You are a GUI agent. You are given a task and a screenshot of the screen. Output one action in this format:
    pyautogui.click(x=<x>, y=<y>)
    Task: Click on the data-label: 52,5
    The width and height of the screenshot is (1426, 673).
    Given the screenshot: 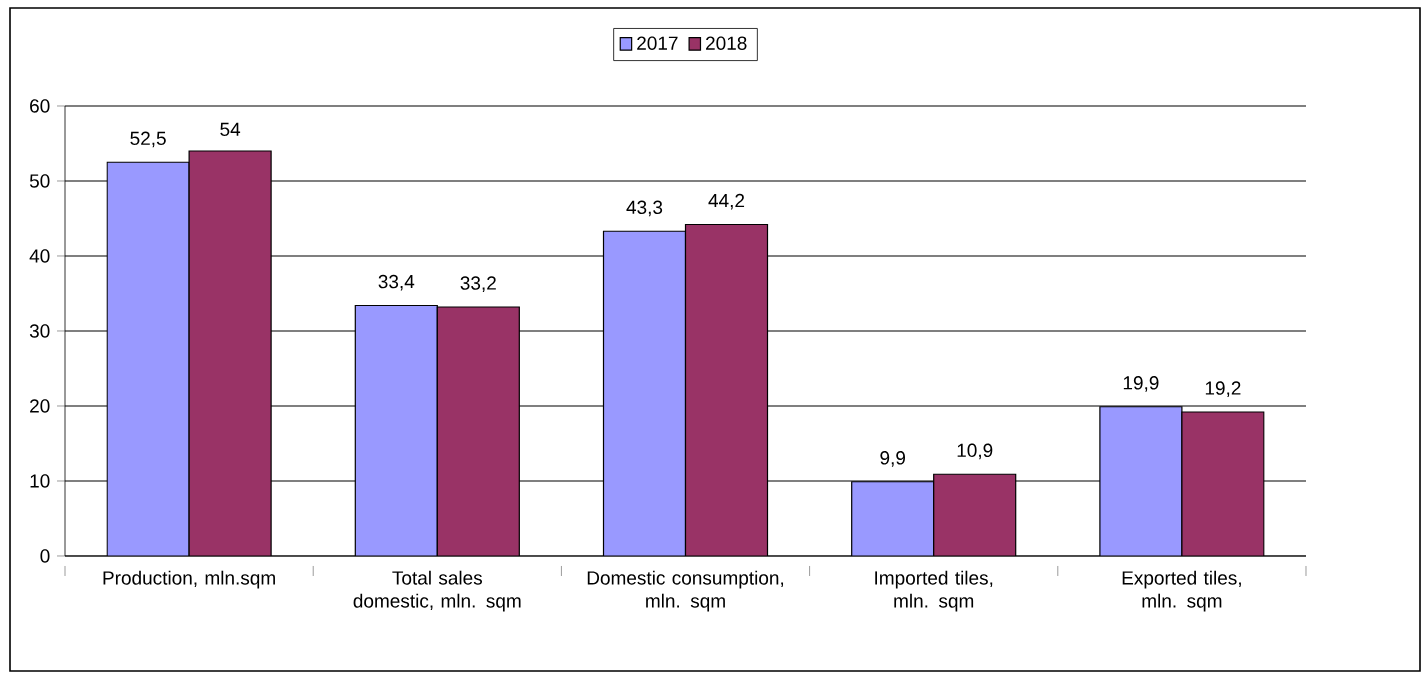 What is the action you would take?
    pyautogui.click(x=148, y=139)
    